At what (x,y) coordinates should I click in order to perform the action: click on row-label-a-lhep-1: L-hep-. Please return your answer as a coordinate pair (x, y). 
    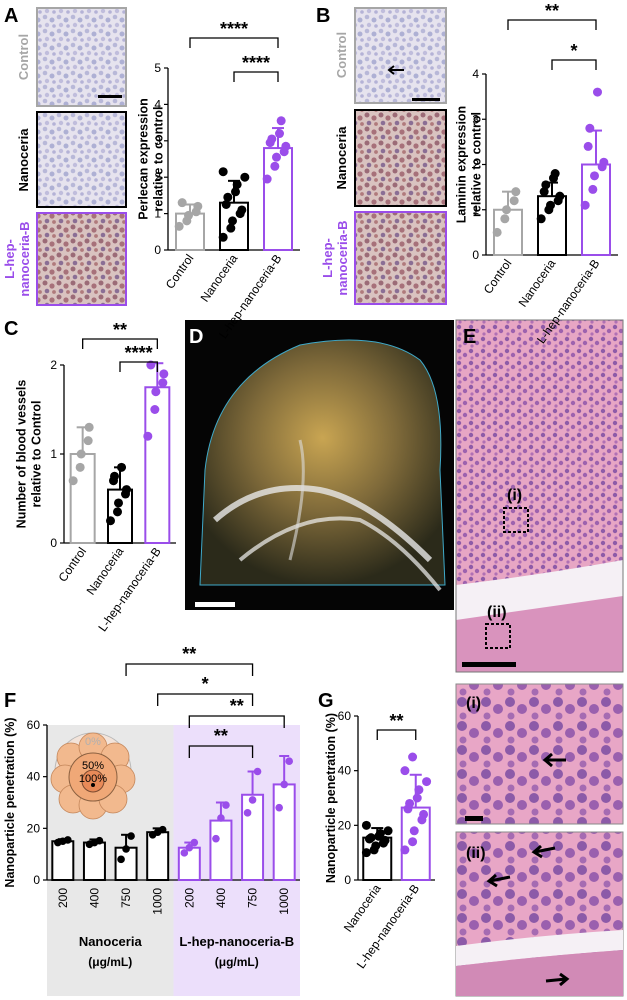
    Looking at the image, I should click on (9, 259).